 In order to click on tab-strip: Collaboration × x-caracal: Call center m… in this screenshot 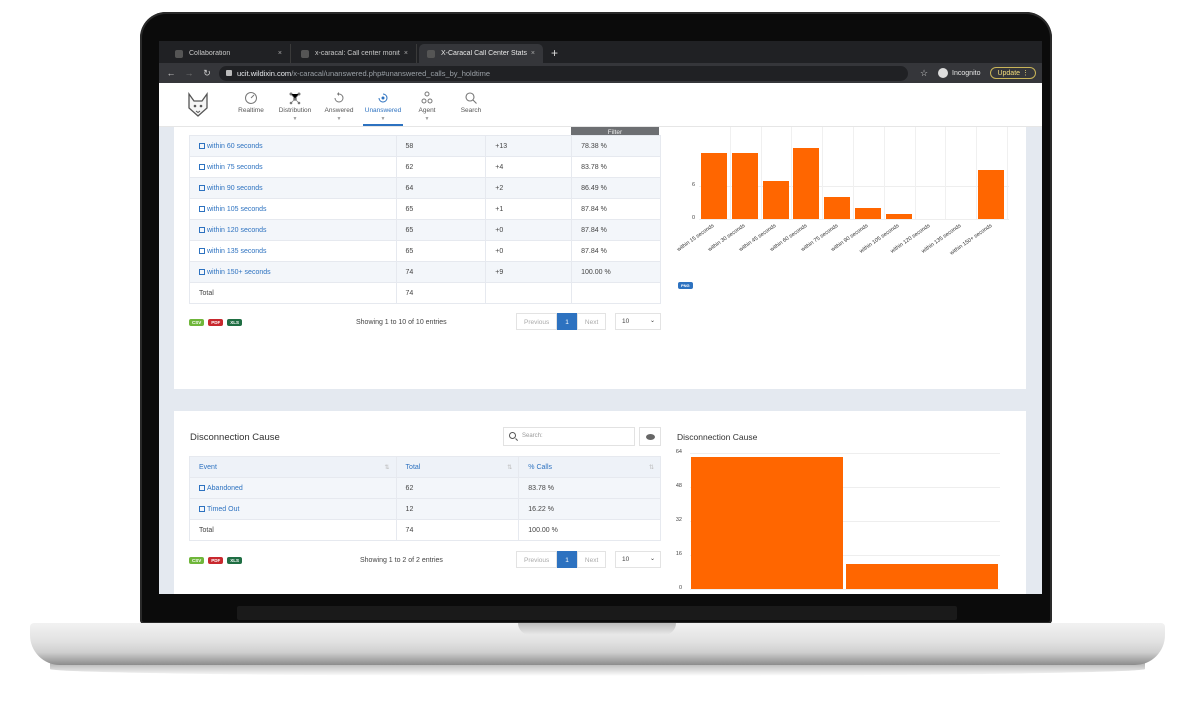, I will do `click(600, 52)`.